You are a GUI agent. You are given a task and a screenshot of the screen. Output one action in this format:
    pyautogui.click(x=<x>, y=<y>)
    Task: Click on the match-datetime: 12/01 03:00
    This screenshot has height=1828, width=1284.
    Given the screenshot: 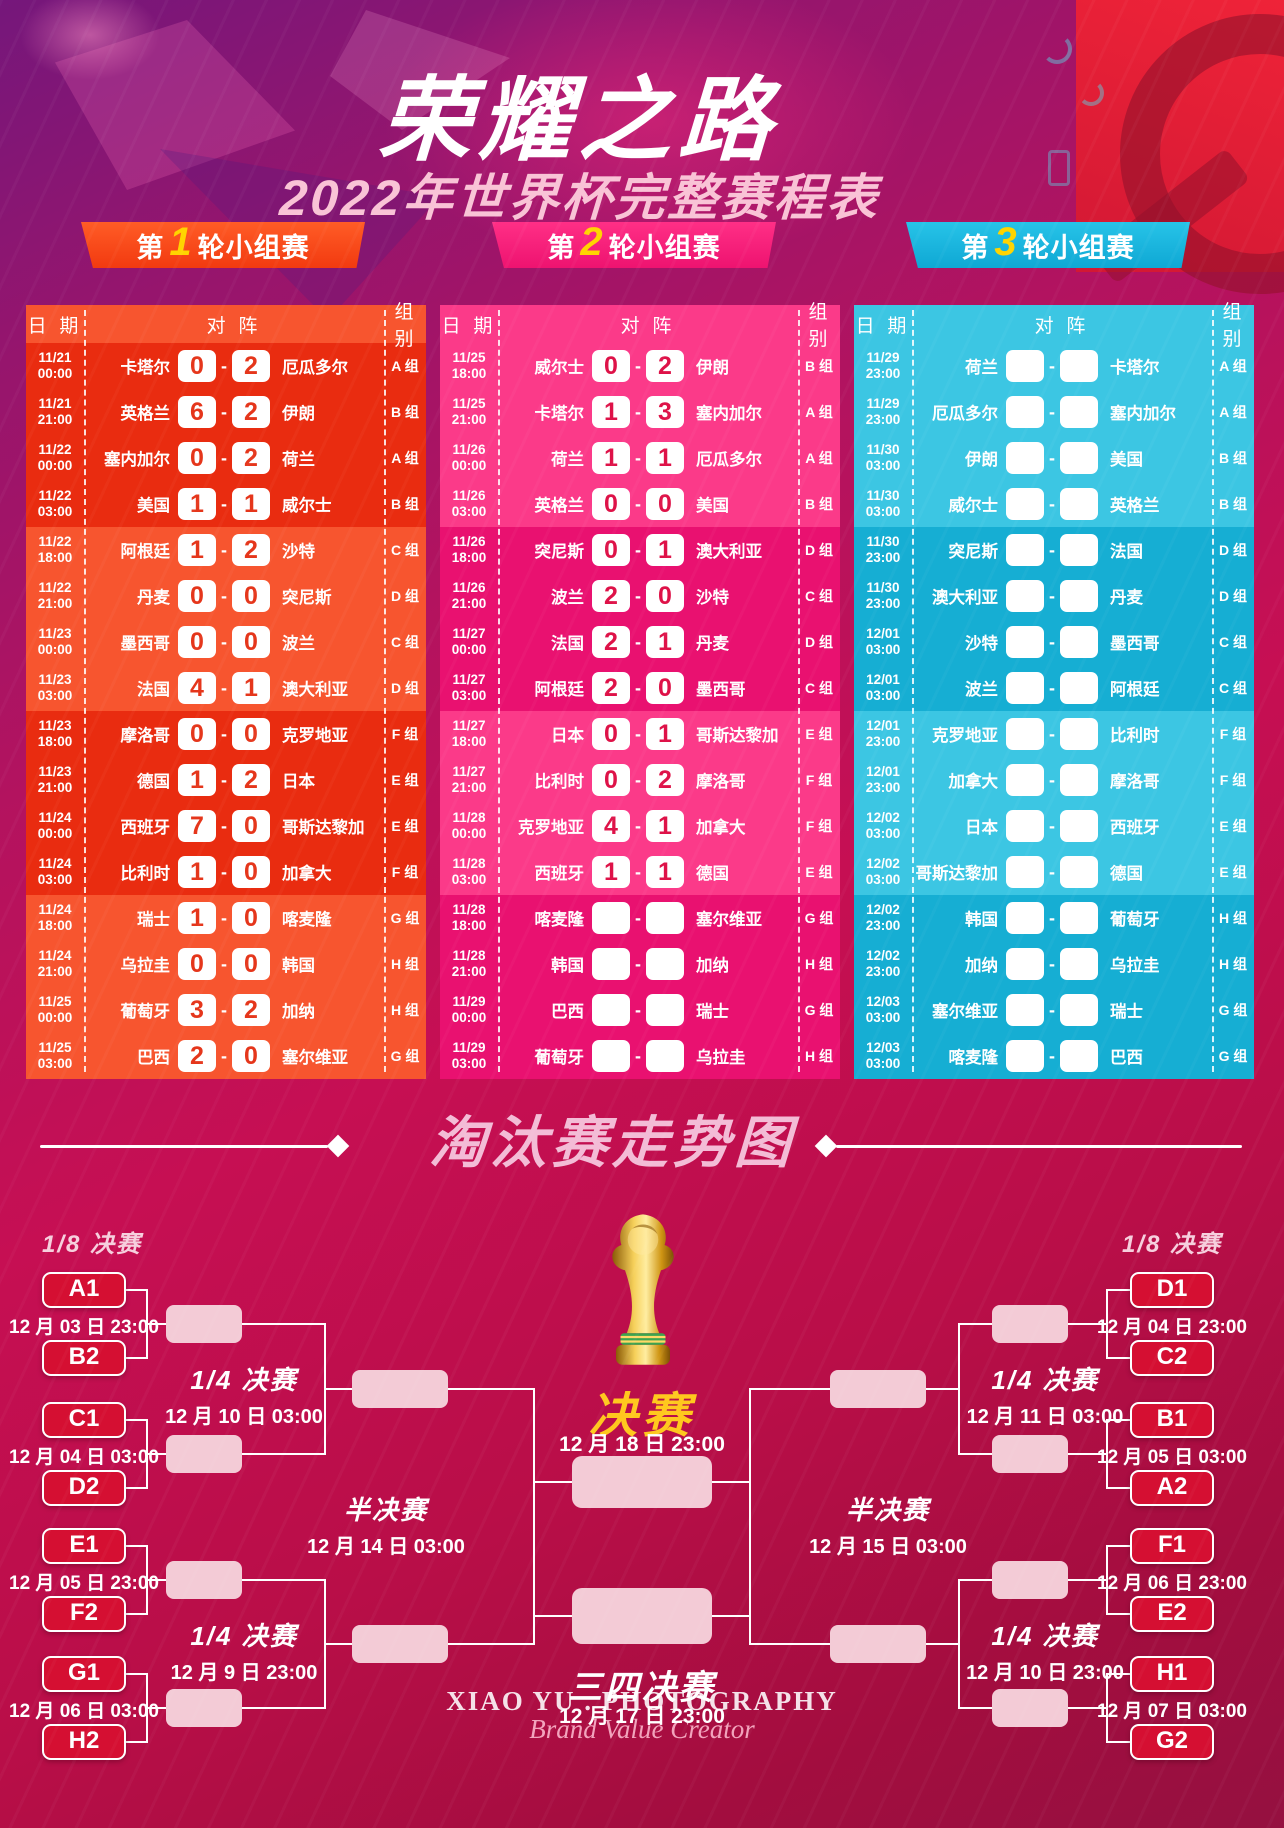 What is the action you would take?
    pyautogui.click(x=883, y=642)
    